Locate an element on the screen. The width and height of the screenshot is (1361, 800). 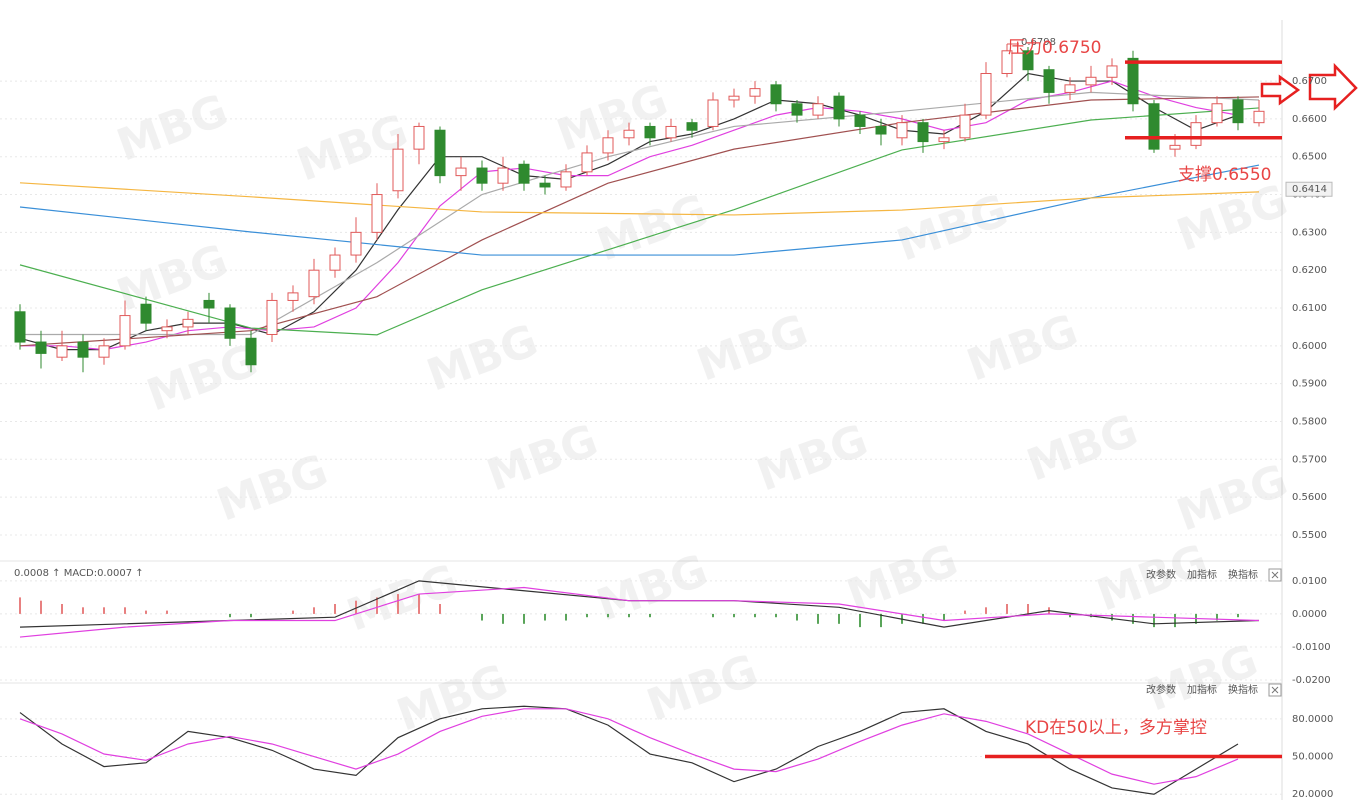
y-tick-label: 0.6500 is located at coordinates (1309, 157).